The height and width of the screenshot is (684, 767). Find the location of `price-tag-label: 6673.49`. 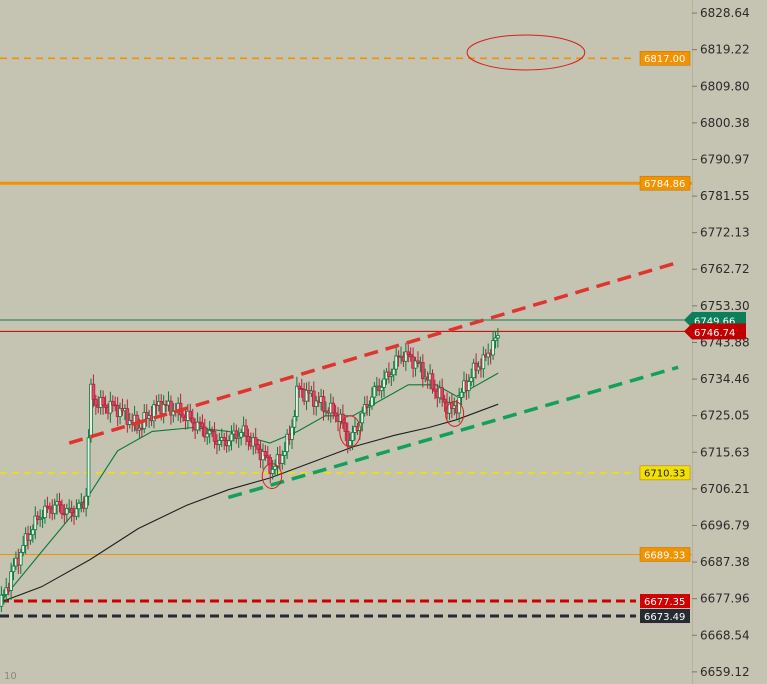

price-tag-label: 6673.49 is located at coordinates (664, 617).